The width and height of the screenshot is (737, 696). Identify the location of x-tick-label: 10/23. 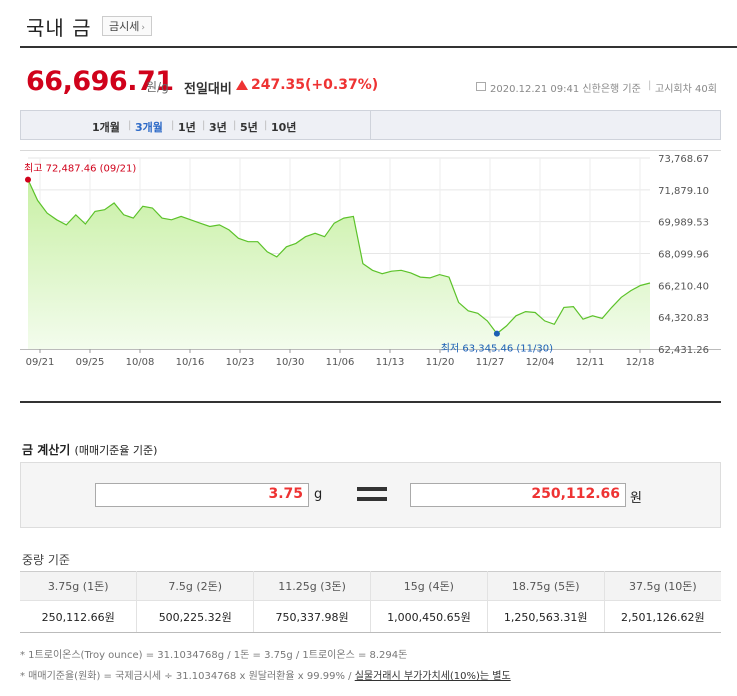
(240, 362).